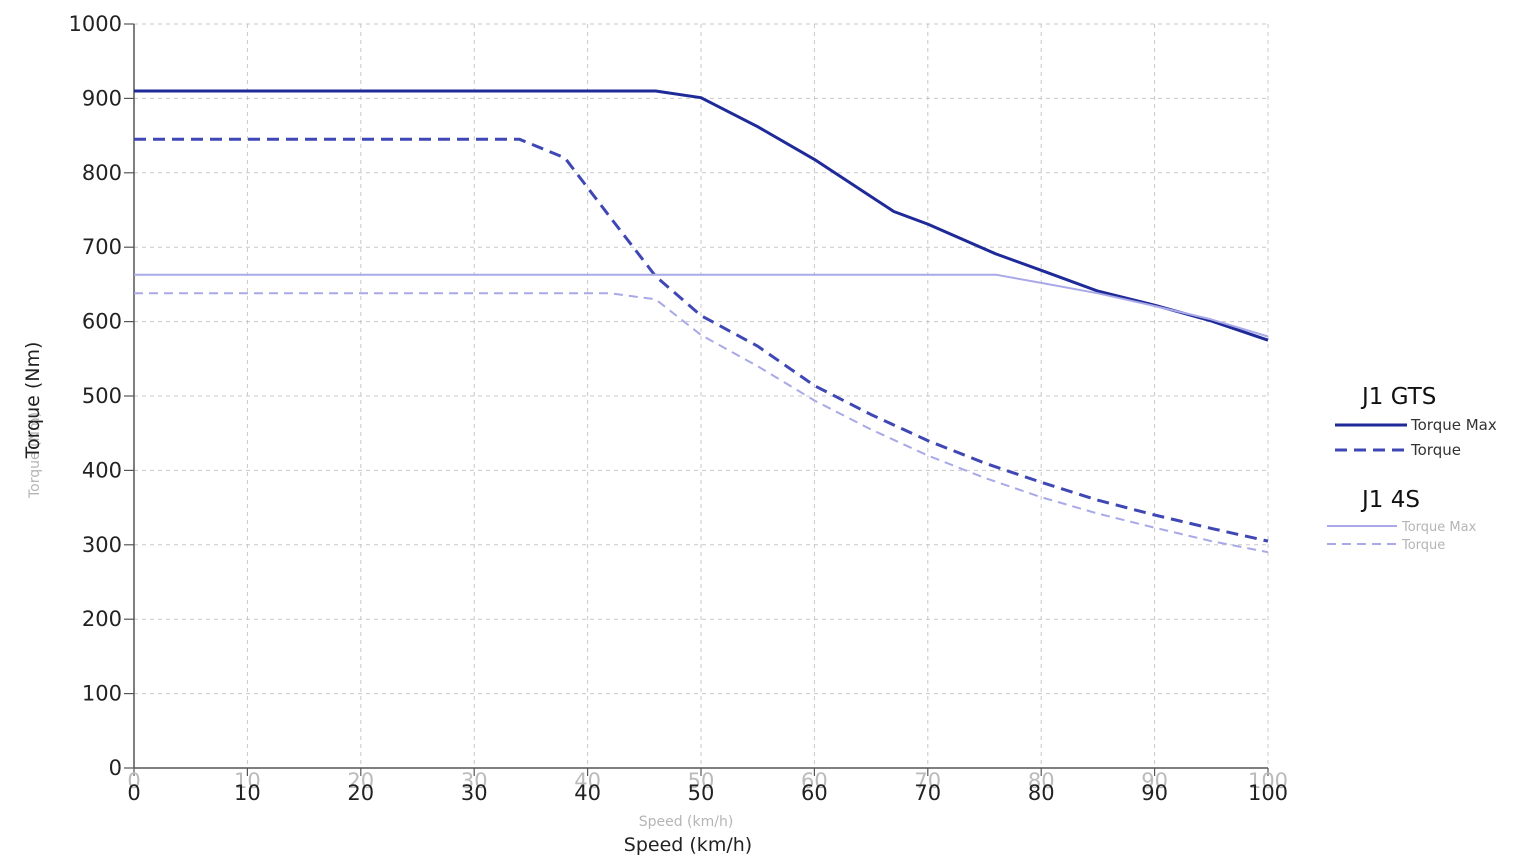 Image resolution: width=1516 pixels, height=862 pixels. What do you see at coordinates (1435, 450) in the screenshot?
I see `legend-label-gts-torque: Torque` at bounding box center [1435, 450].